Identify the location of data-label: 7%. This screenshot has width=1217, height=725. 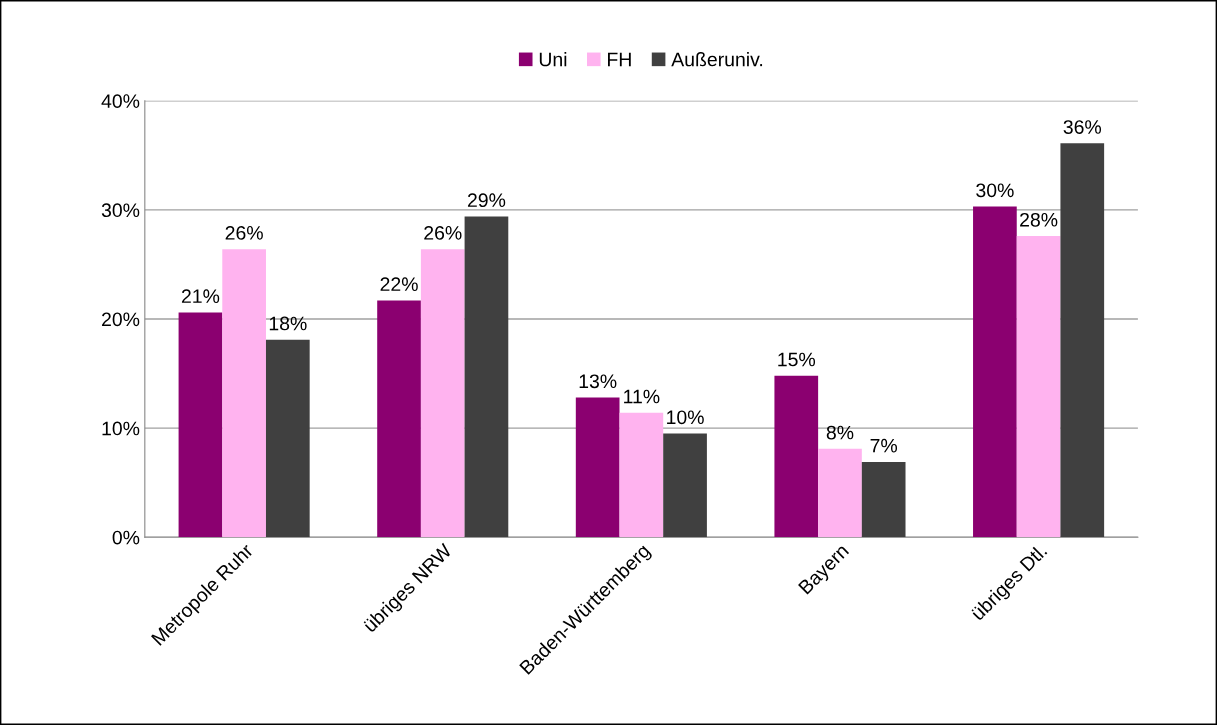
(884, 445).